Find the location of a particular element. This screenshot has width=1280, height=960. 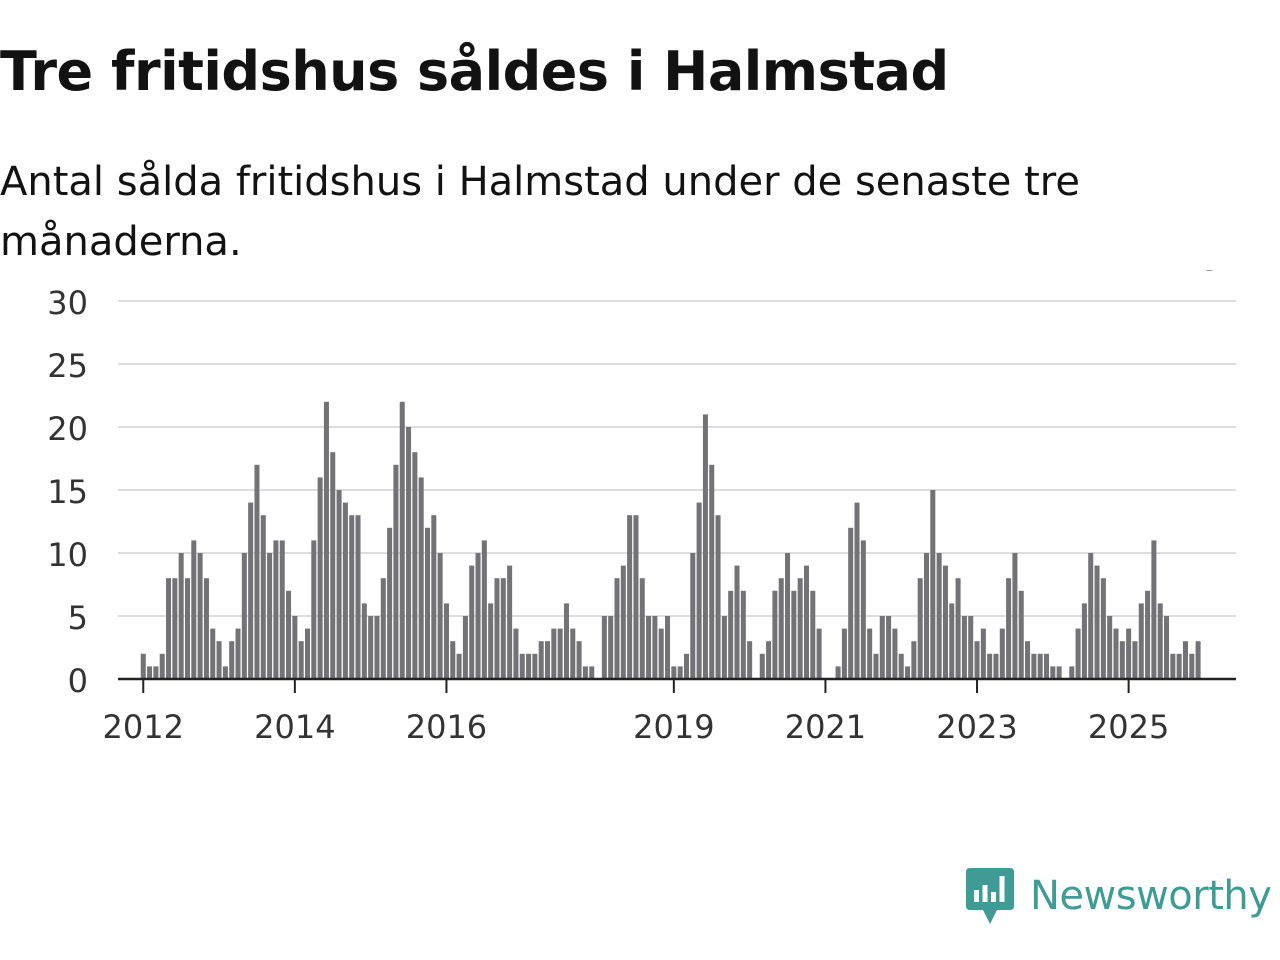

bar-chart-speech-bubble-icon is located at coordinates (990, 896).